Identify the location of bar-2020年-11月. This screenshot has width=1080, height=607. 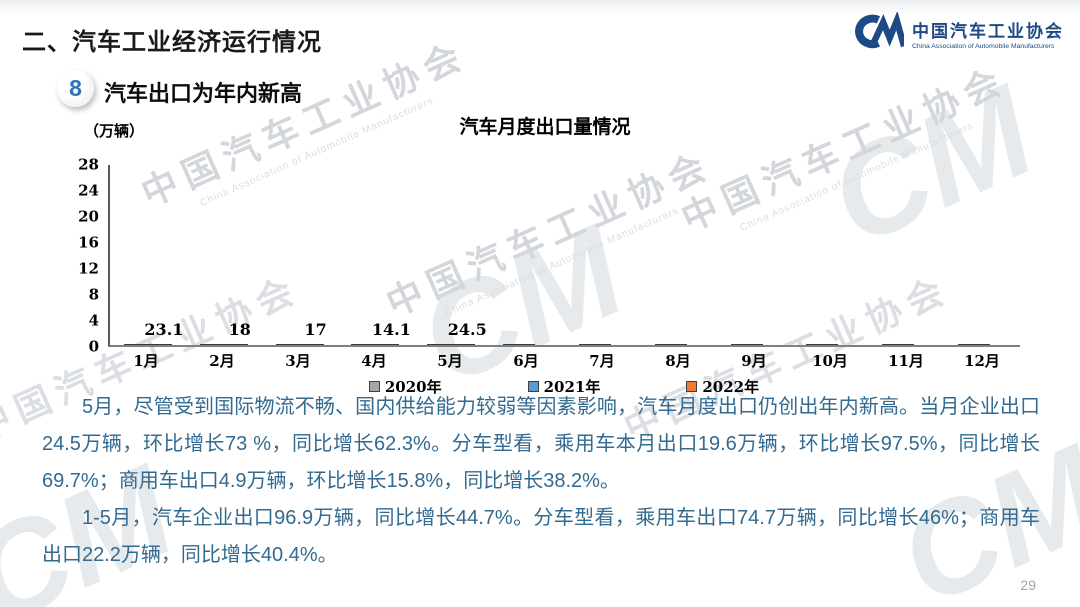
(890, 344).